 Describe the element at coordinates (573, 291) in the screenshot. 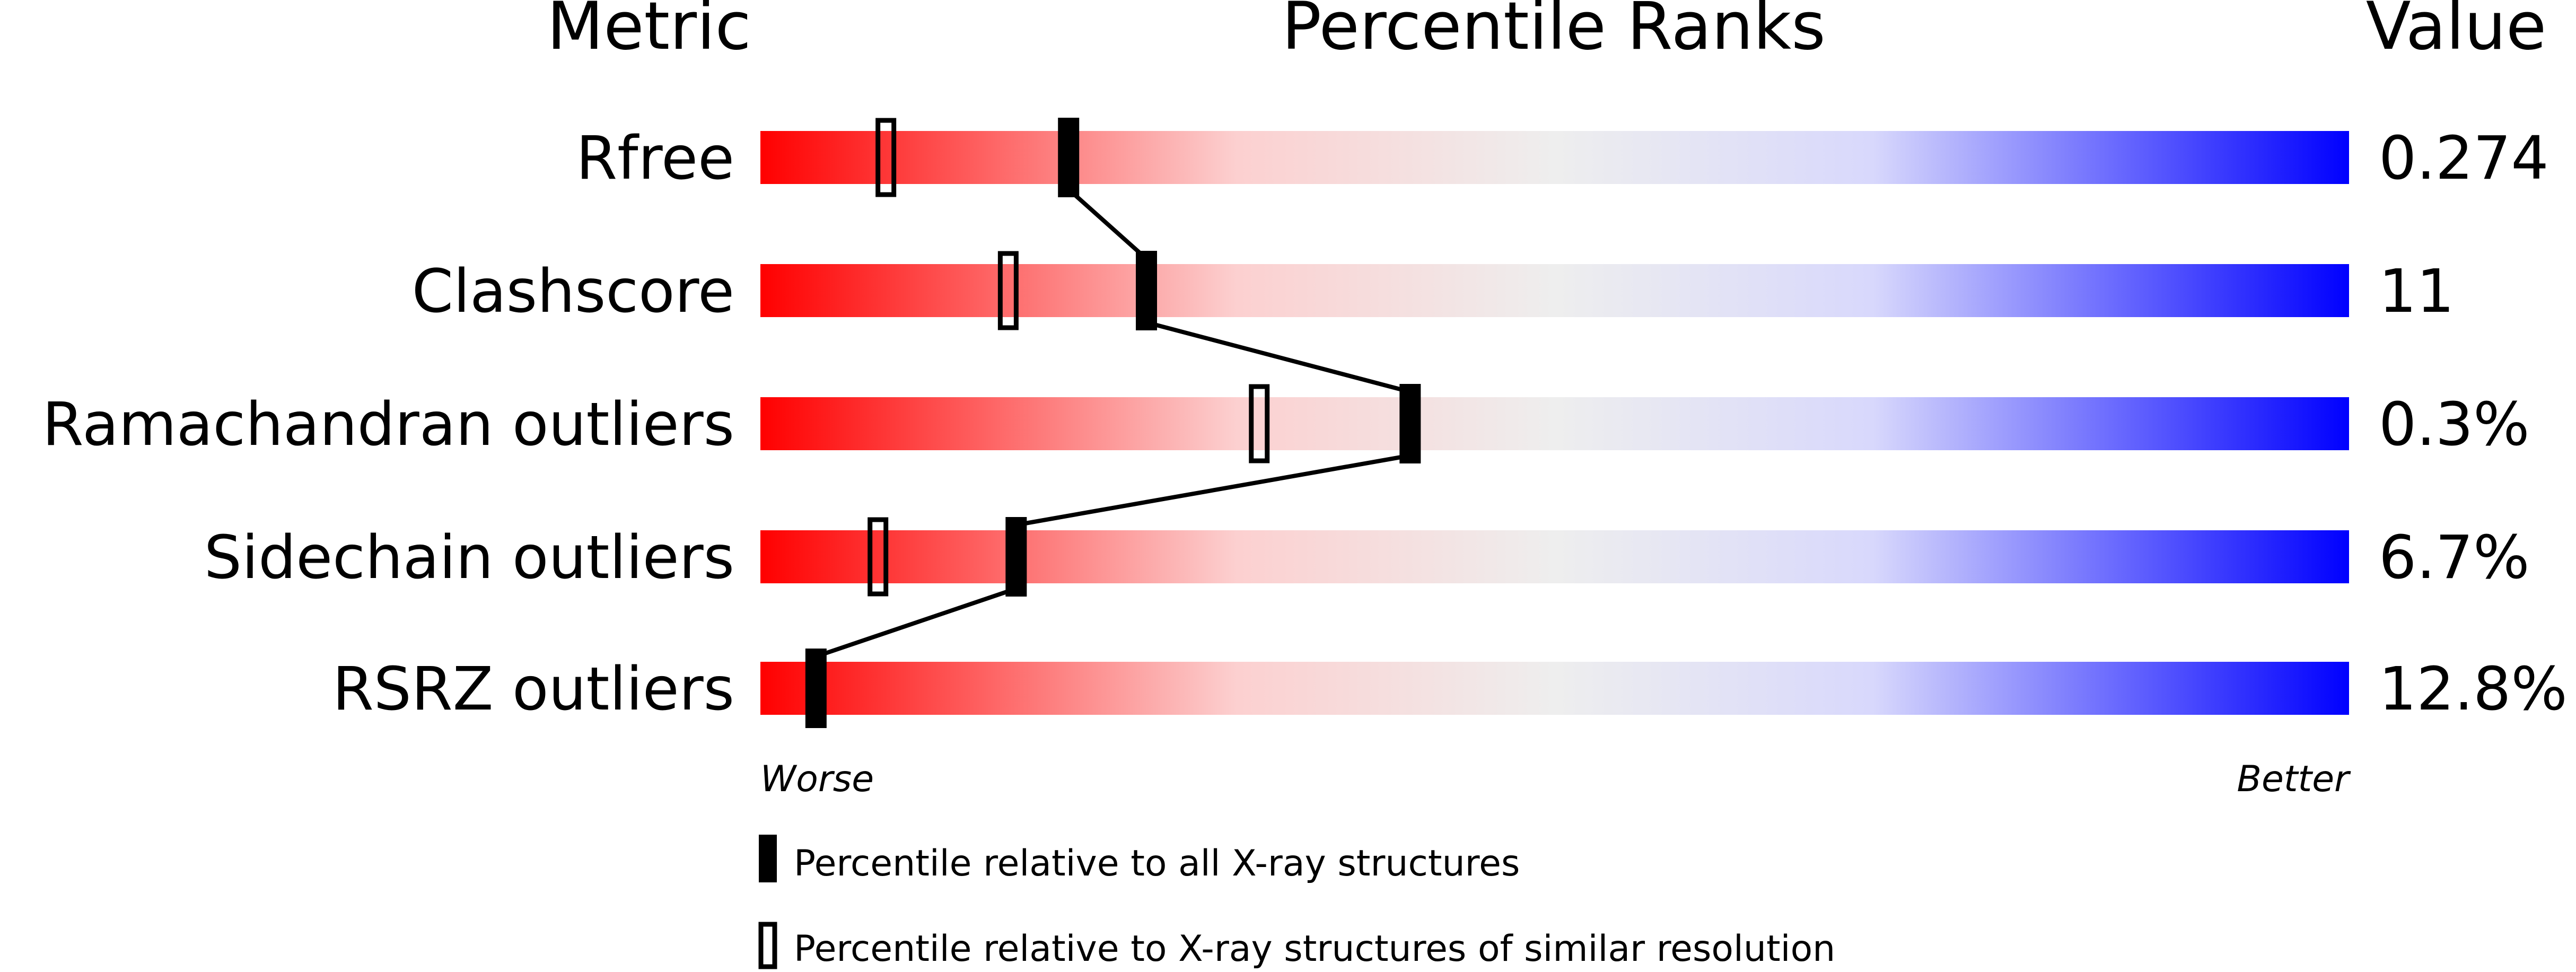

I see `metric-label: Clashscore` at that location.